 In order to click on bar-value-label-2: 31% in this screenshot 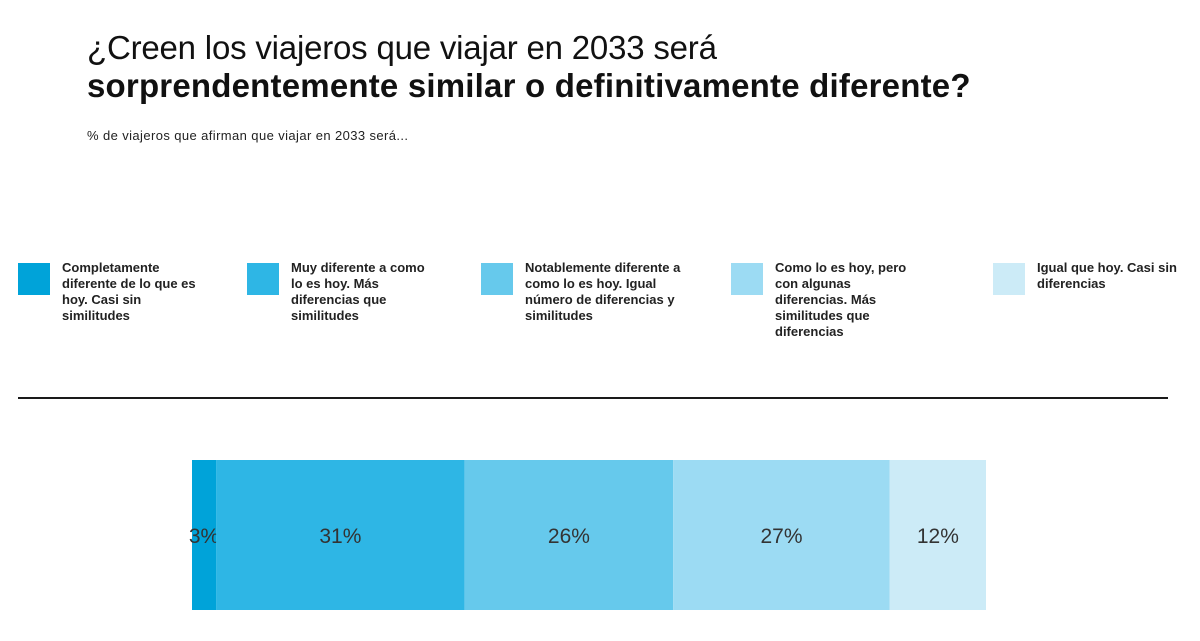, I will do `click(340, 536)`.